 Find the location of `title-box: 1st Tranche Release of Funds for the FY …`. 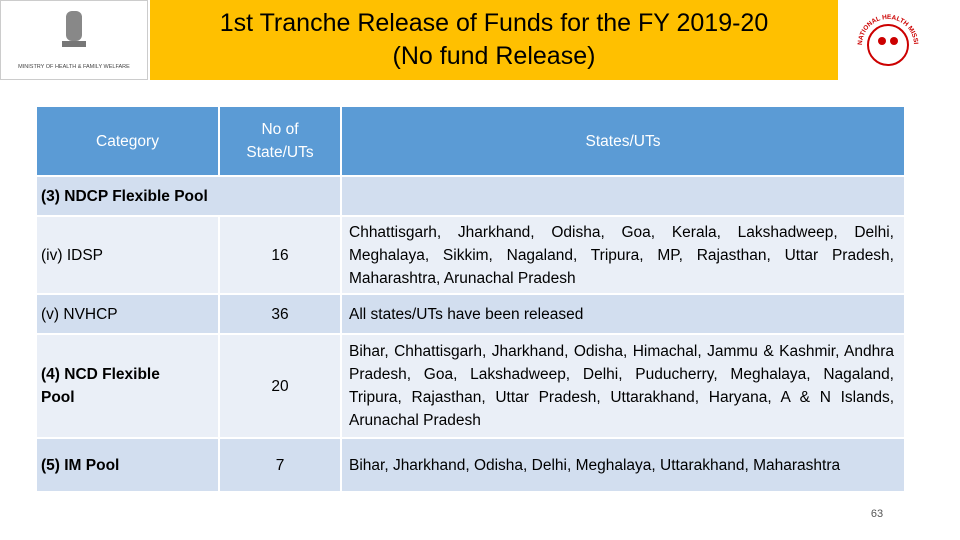

title-box: 1st Tranche Release of Funds for the FY … is located at coordinates (494, 40).